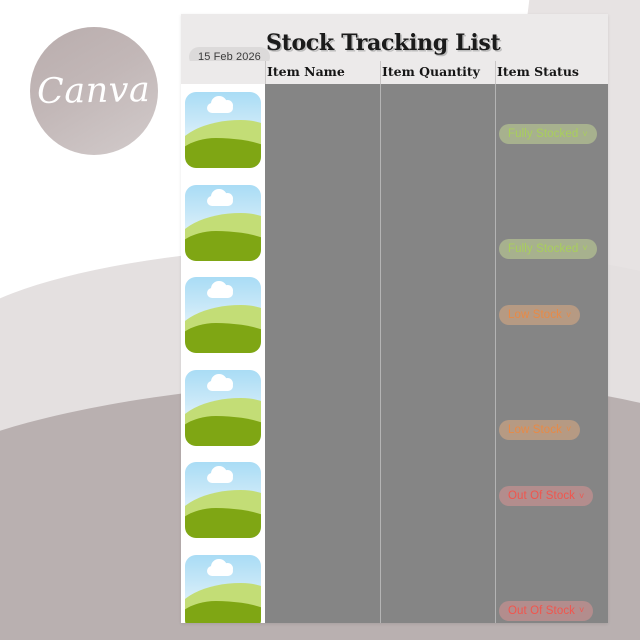 The image size is (640, 640). I want to click on table-header-row: Item Name Item Quantity Item Status, so click(394, 73).